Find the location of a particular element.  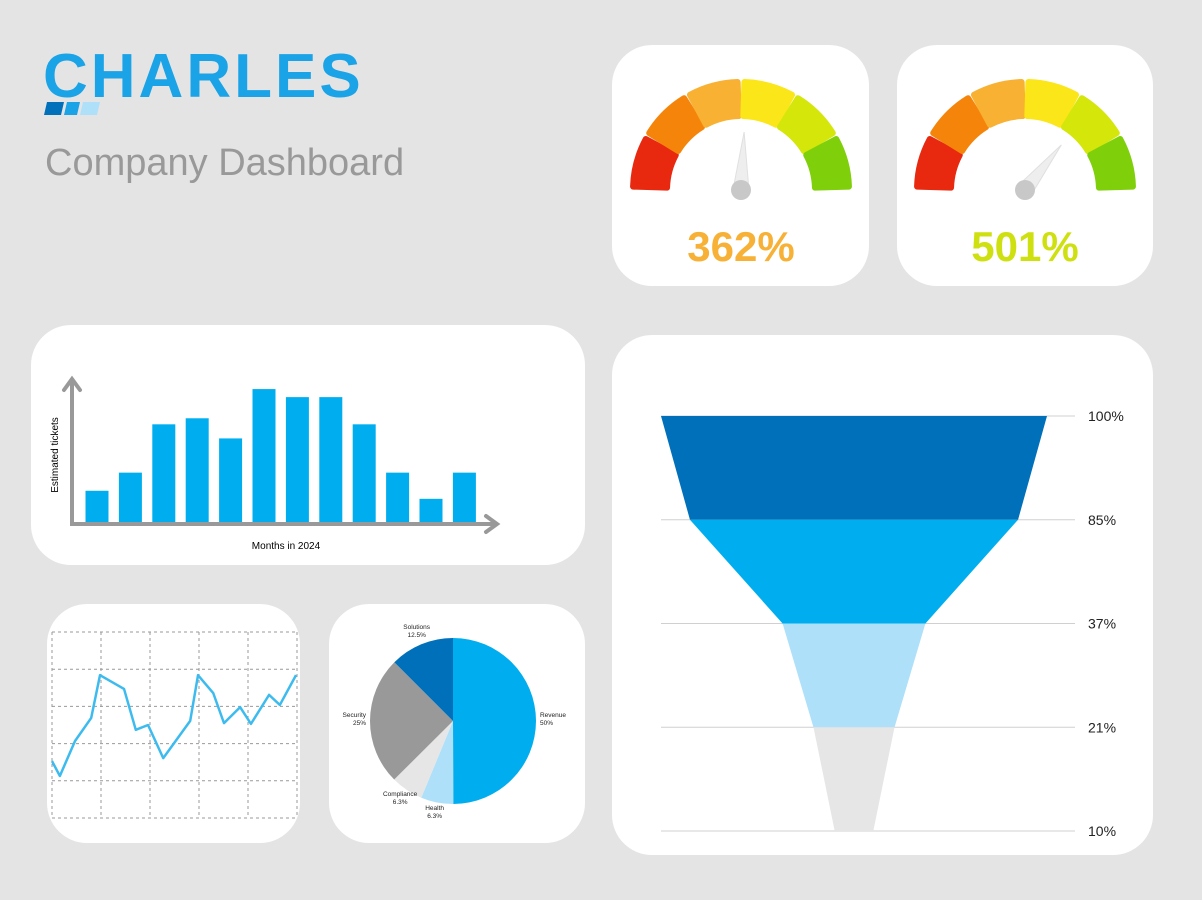

funnel-label: 100% is located at coordinates (1106, 416).